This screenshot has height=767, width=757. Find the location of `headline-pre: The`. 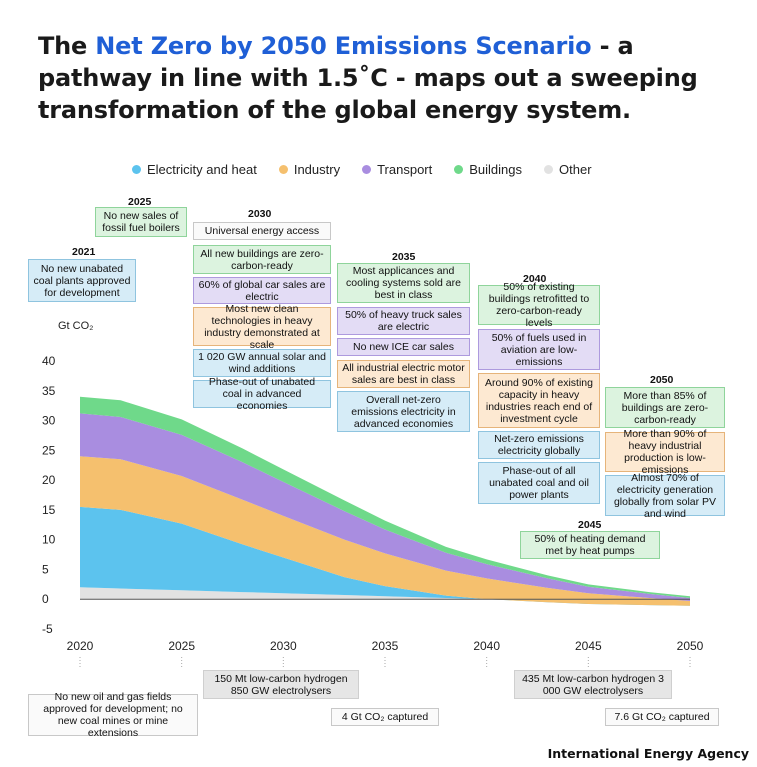

headline-pre: The is located at coordinates (67, 46).